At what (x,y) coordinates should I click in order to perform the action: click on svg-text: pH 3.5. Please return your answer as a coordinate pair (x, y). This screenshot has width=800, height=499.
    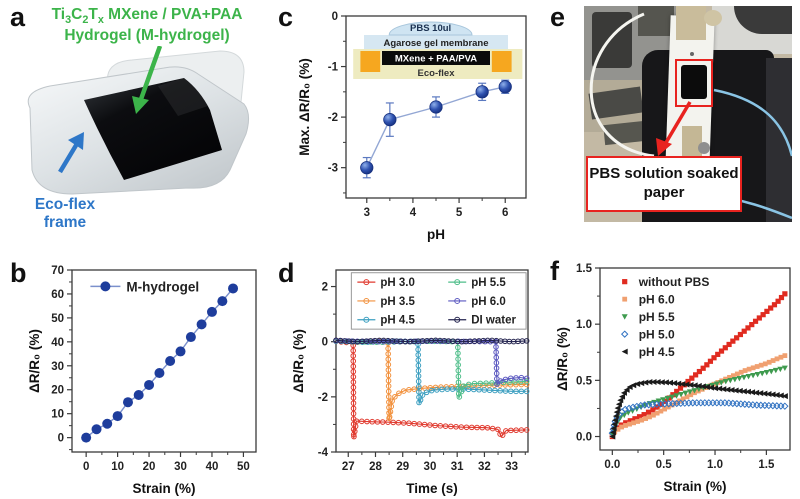
    Looking at the image, I should click on (397, 302).